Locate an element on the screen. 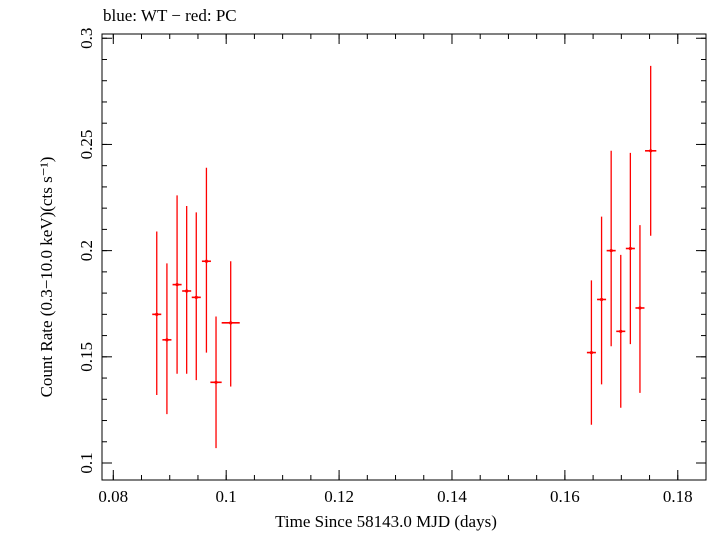 The width and height of the screenshot is (709, 537). x-tick-labels: 0.08 0.1 0.12 0.14 0.16 0.18 is located at coordinates (395, 496).